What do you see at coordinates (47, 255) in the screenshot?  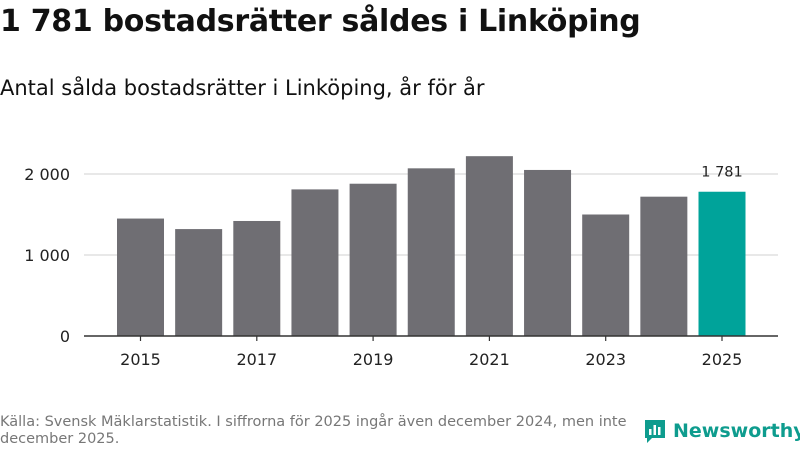 I see `y-tick-label: 1 000` at bounding box center [47, 255].